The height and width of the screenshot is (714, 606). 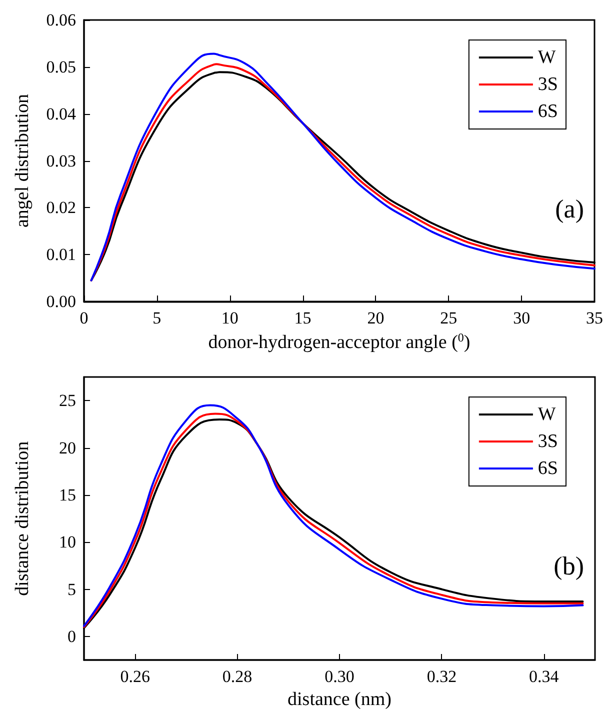 I want to click on annotation: (b), so click(x=569, y=566).